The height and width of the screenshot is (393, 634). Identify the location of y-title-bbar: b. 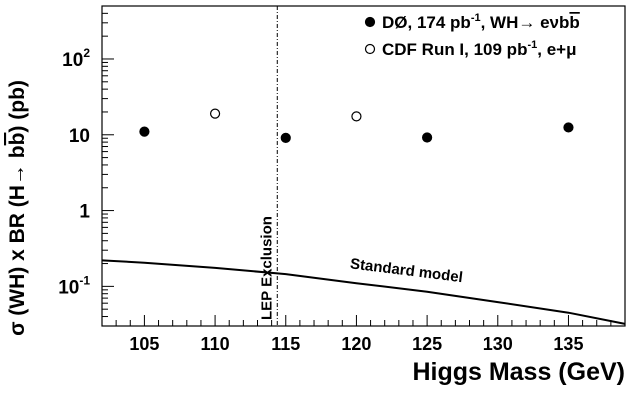
(17, 139).